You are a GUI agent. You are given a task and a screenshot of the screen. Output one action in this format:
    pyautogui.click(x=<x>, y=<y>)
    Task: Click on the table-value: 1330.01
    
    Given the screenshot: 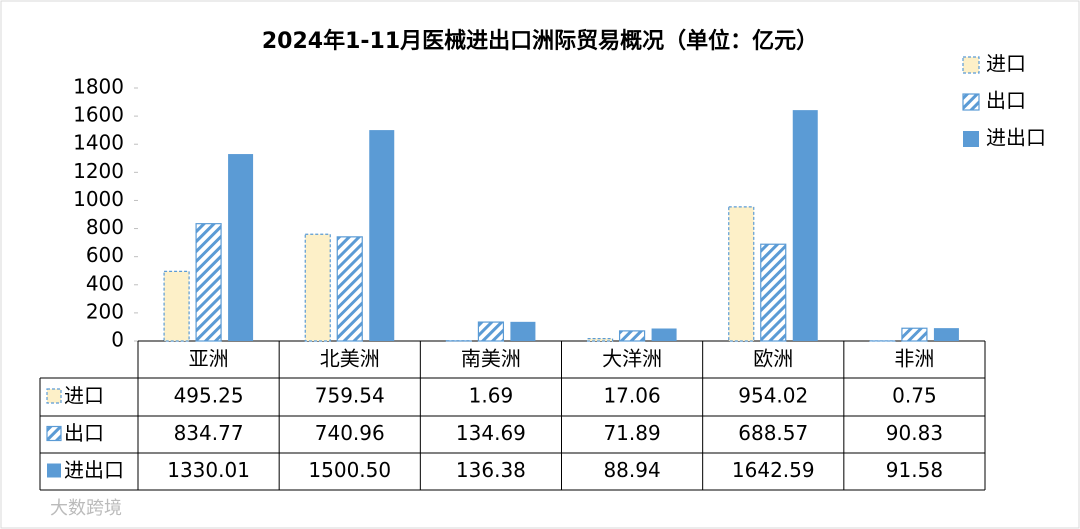 What is the action you would take?
    pyautogui.click(x=208, y=470)
    